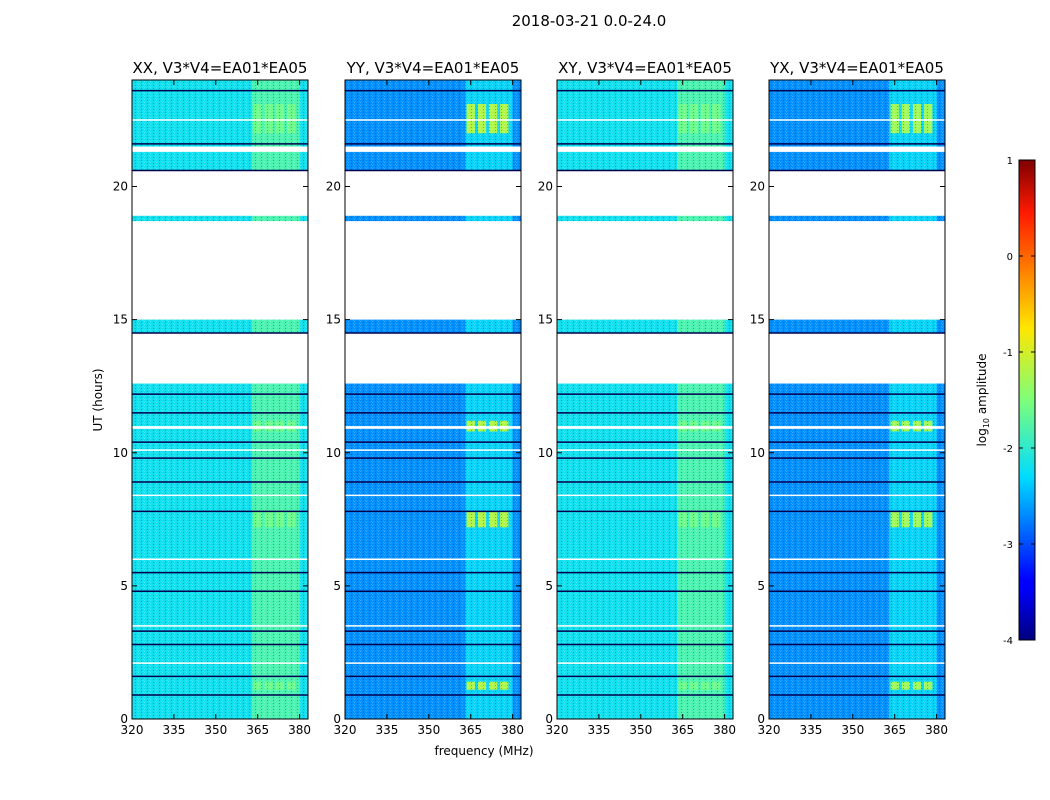 This screenshot has width=1050, height=800. What do you see at coordinates (1010, 257) in the screenshot?
I see `colorbar-tick-label: 0` at bounding box center [1010, 257].